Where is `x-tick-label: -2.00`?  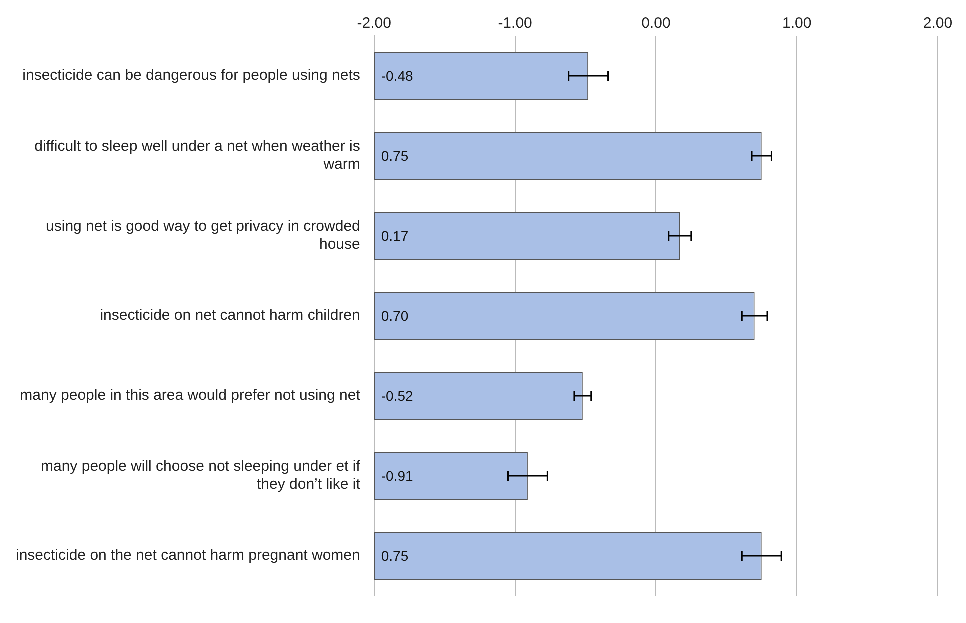
x-tick-label: -2.00 is located at coordinates (374, 23).